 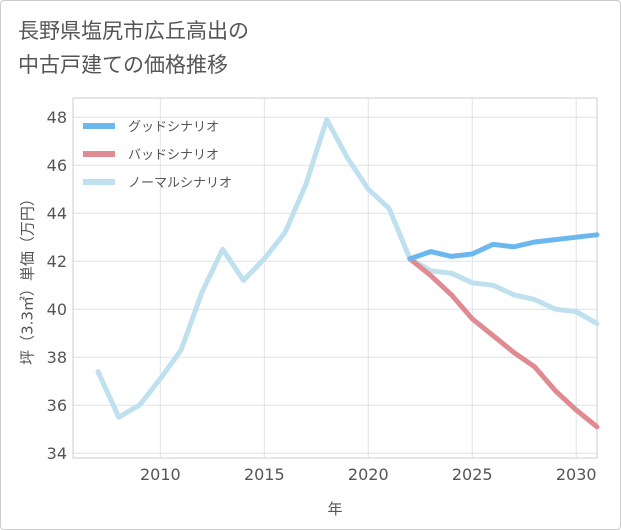 What do you see at coordinates (57, 453) in the screenshot?
I see `y-tick-label-34: 34` at bounding box center [57, 453].